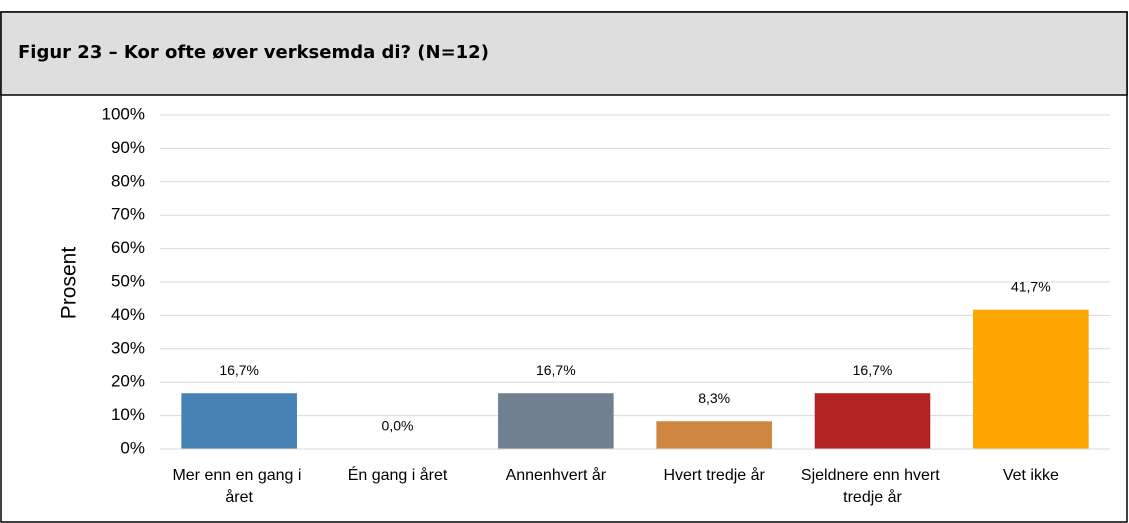  I want to click on x-tick-label: Annenhvert år, so click(556, 475).